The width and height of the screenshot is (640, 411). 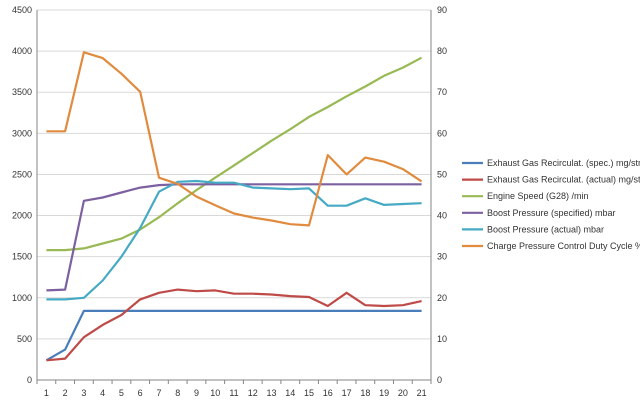 I want to click on legend-label: Boost Pressure (specified) mbar, so click(x=551, y=213).